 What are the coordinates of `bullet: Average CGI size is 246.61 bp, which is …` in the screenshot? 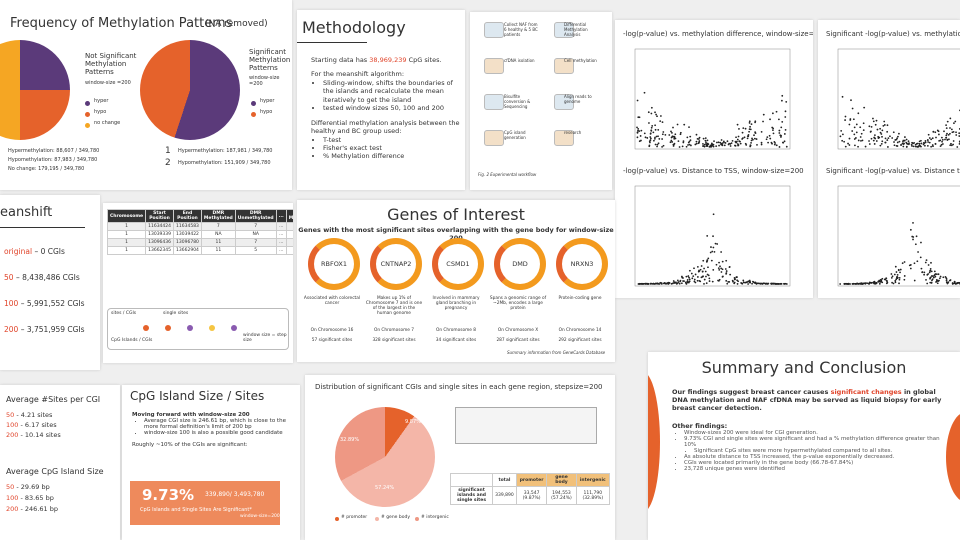 It's located at (218, 424).